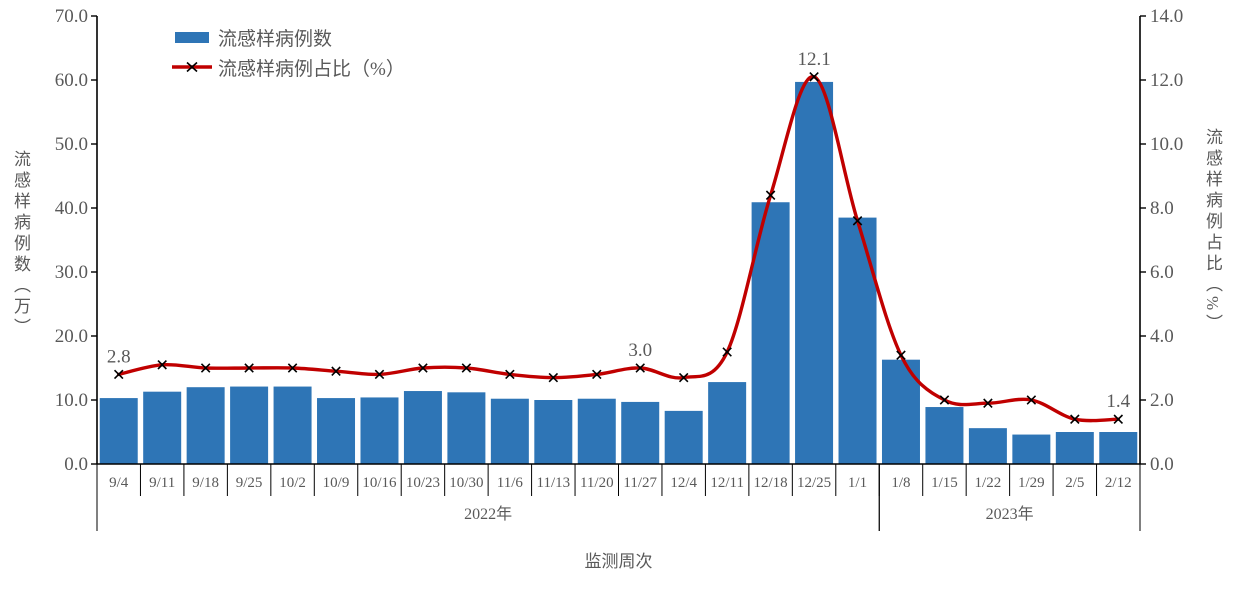 The height and width of the screenshot is (589, 1233). I want to click on line-series-swatch-icon, so click(192, 67).